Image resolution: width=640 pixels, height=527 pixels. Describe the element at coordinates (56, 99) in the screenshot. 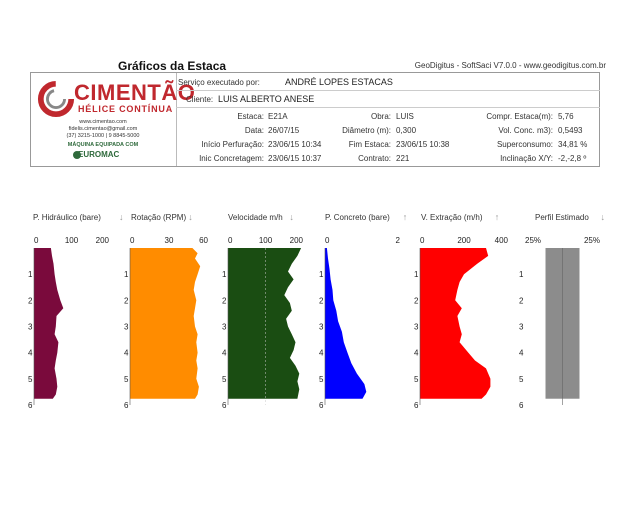

I see `cimentao-logo-icon` at that location.